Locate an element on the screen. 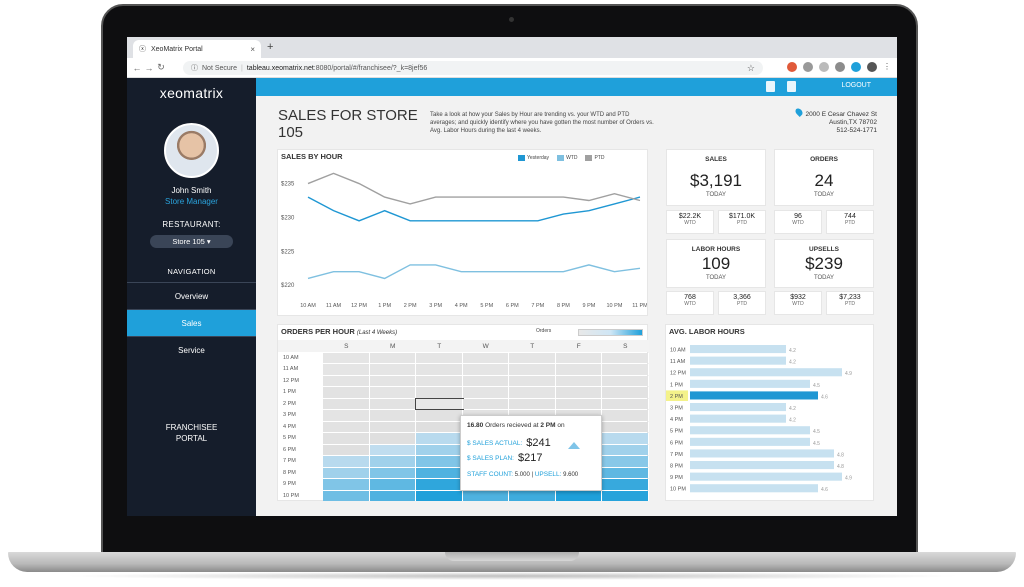  series-line-yesterday is located at coordinates (474, 209).